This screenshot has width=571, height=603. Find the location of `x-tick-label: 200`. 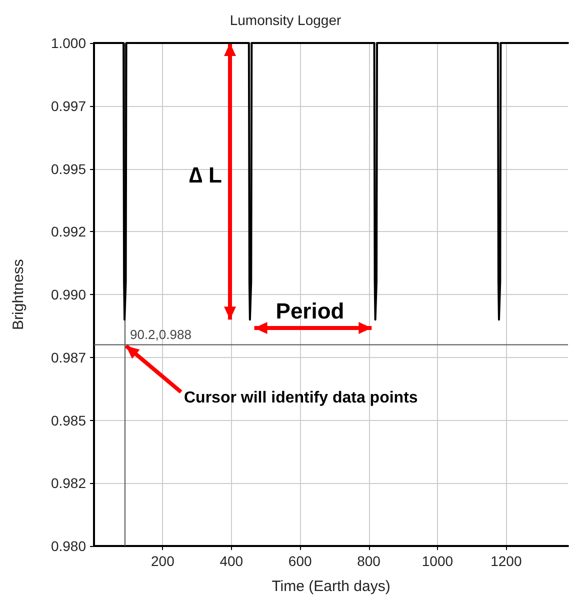

x-tick-label: 200 is located at coordinates (163, 561).